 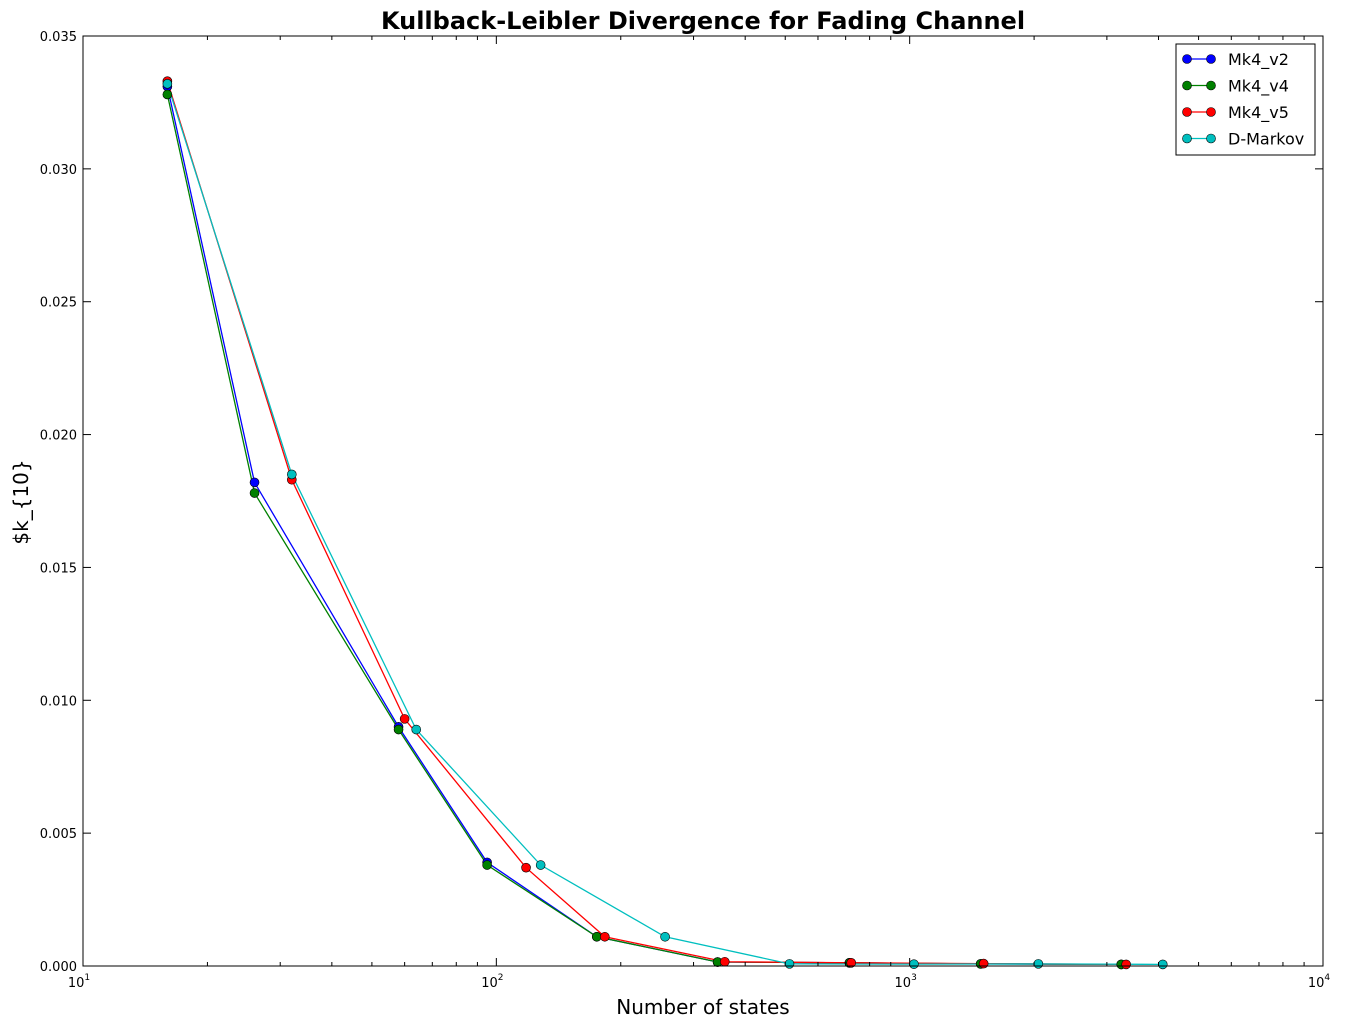 I want to click on y-tick-label: 0.025, so click(x=58, y=303).